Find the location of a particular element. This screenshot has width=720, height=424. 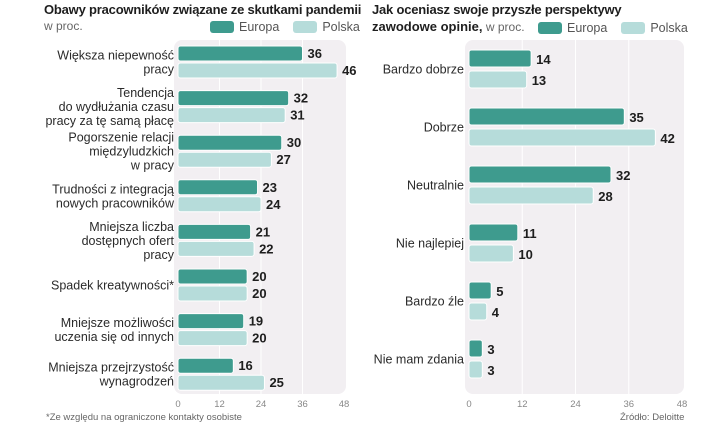

left-category-label: do wydłużania czasu is located at coordinates (116, 107).